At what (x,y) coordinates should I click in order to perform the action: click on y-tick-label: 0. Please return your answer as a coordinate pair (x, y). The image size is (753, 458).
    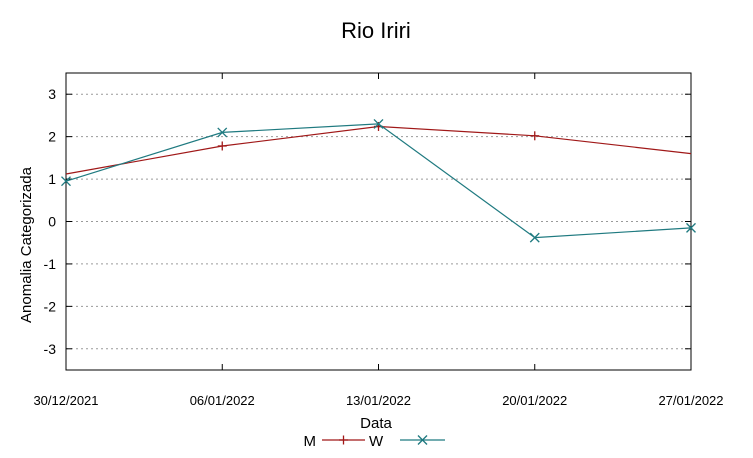
    Looking at the image, I should click on (52, 222).